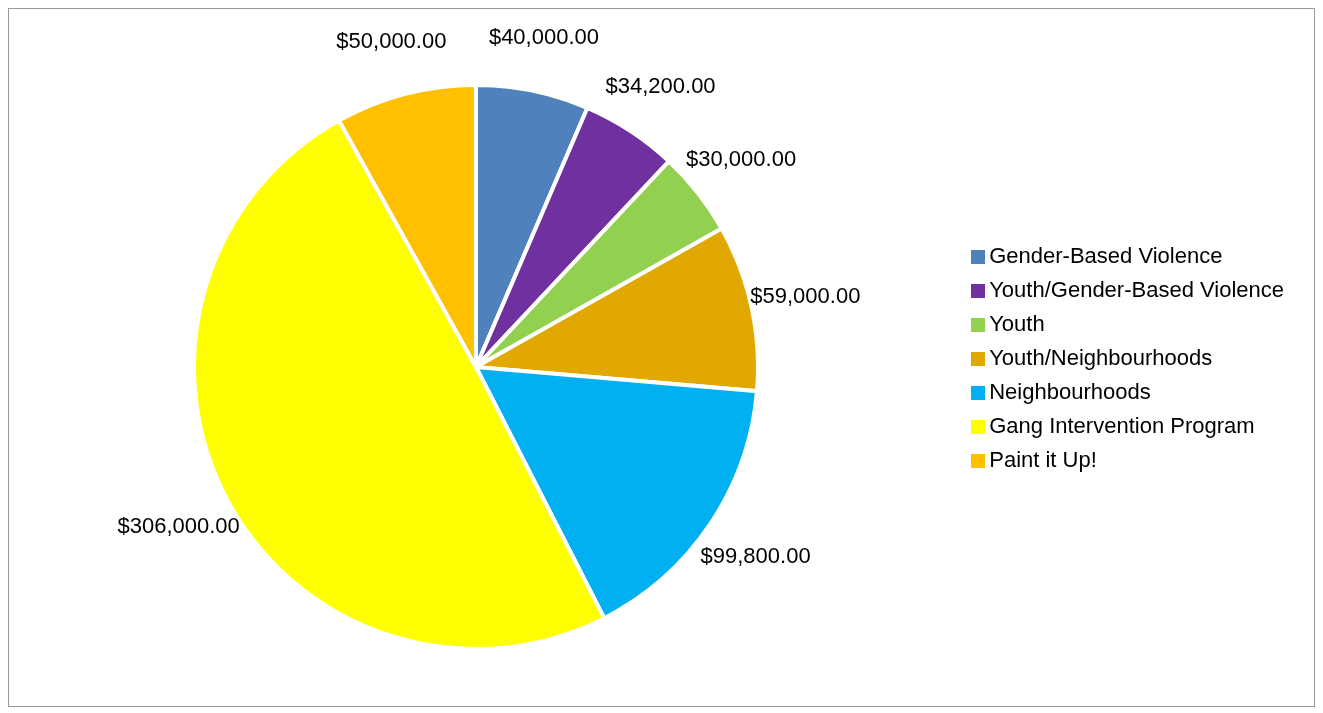 The image size is (1323, 713). I want to click on data-label: $30,000.00, so click(741, 159).